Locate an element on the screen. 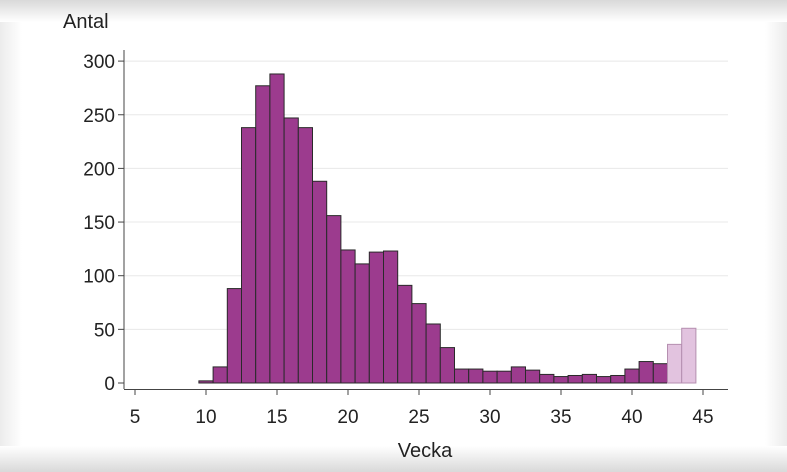  x-tick-label: 35 is located at coordinates (560, 417).